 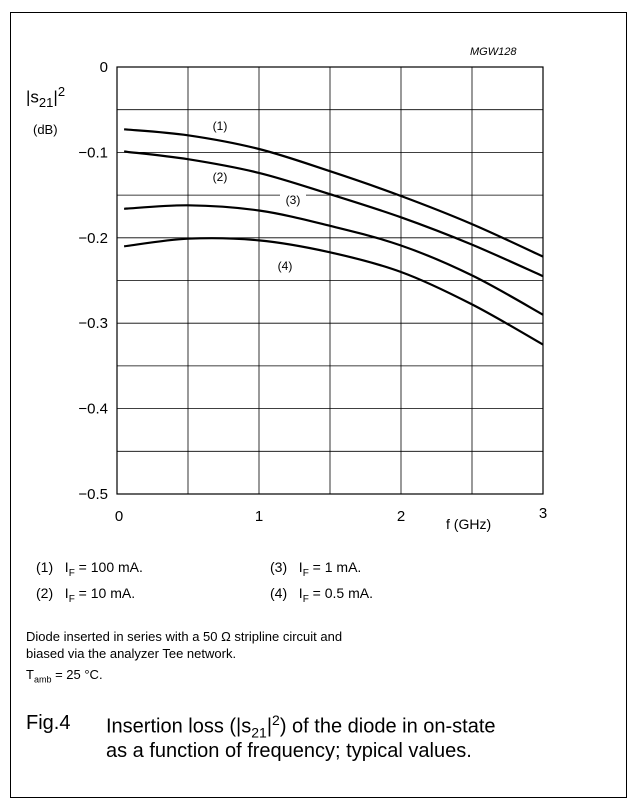 I want to click on y-axis-label-sup: 2, so click(x=61, y=91).